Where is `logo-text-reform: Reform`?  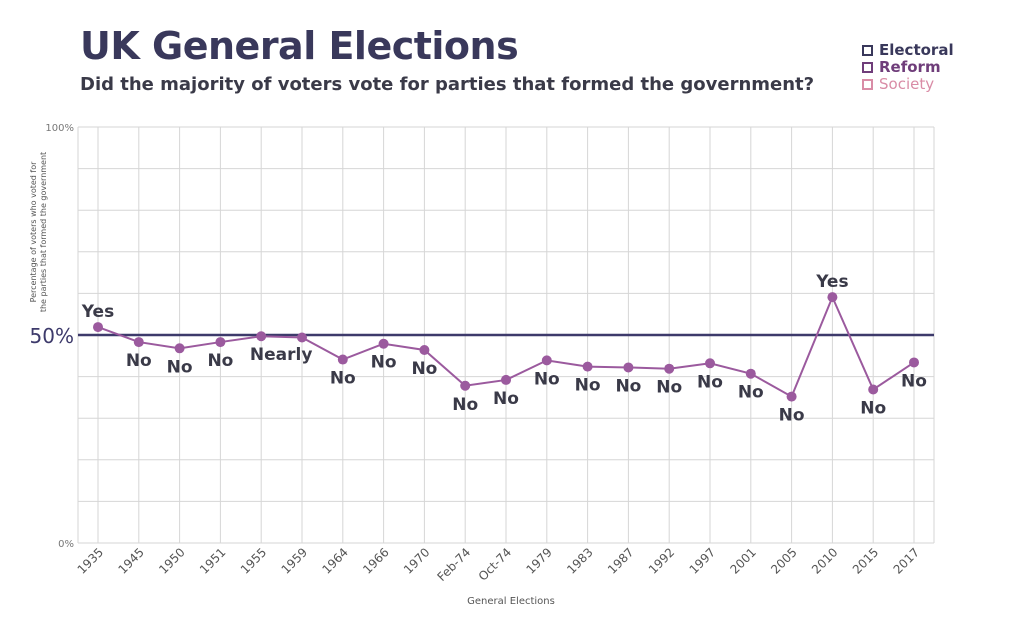 logo-text-reform: Reform is located at coordinates (910, 67).